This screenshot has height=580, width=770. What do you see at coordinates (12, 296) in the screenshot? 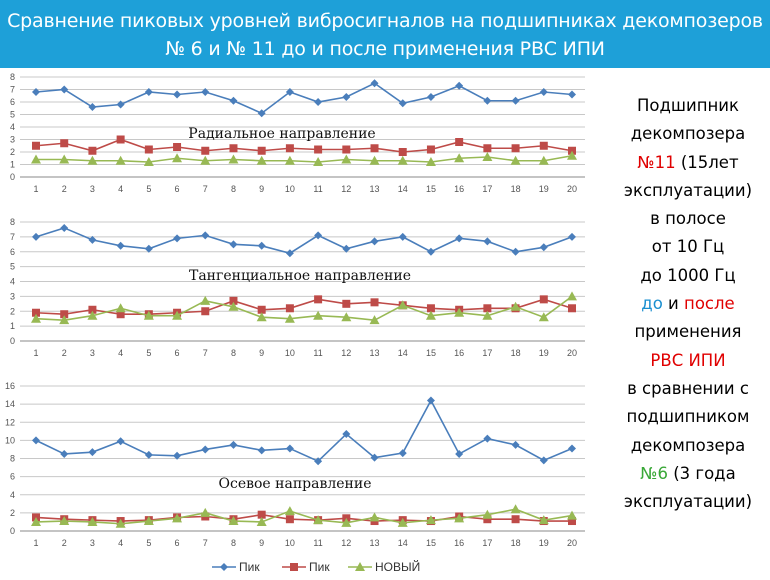
I see `y-tick-label: 3` at bounding box center [12, 296].